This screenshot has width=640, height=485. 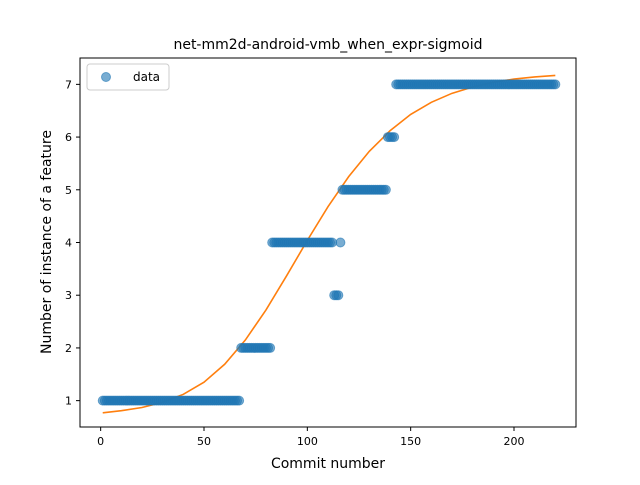 I want to click on legend-label: data, so click(x=146, y=77).